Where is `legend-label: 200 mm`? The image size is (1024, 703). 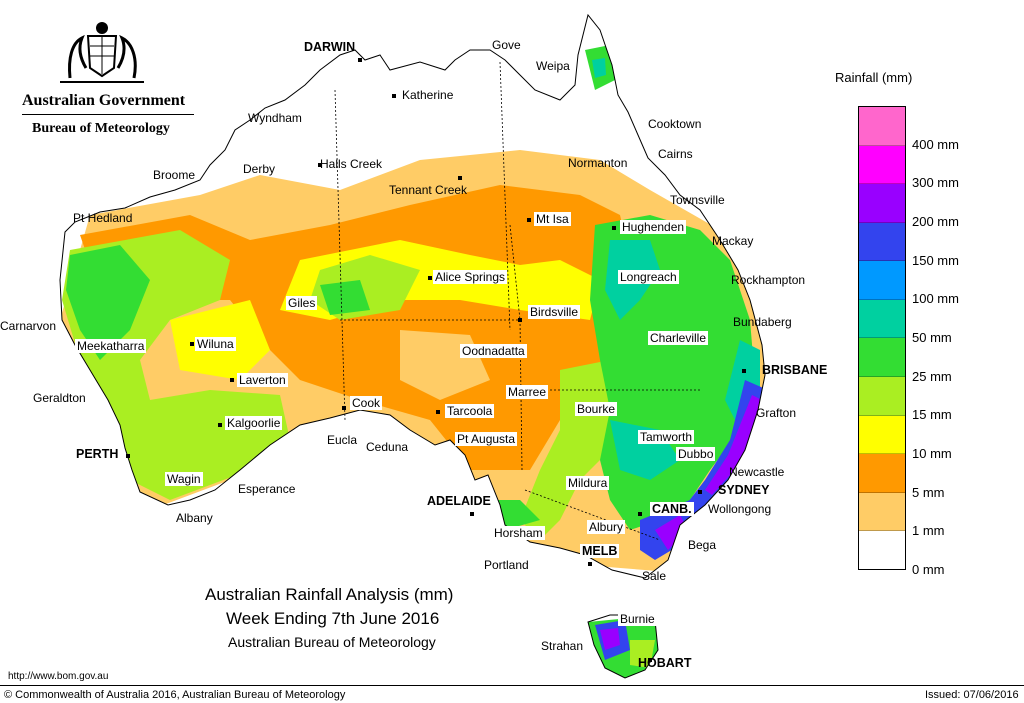 legend-label: 200 mm is located at coordinates (935, 221).